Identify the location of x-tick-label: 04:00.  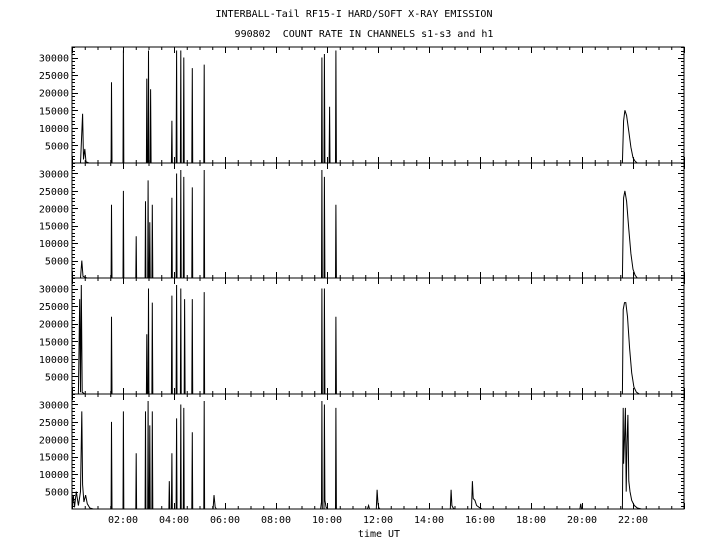
(174, 520).